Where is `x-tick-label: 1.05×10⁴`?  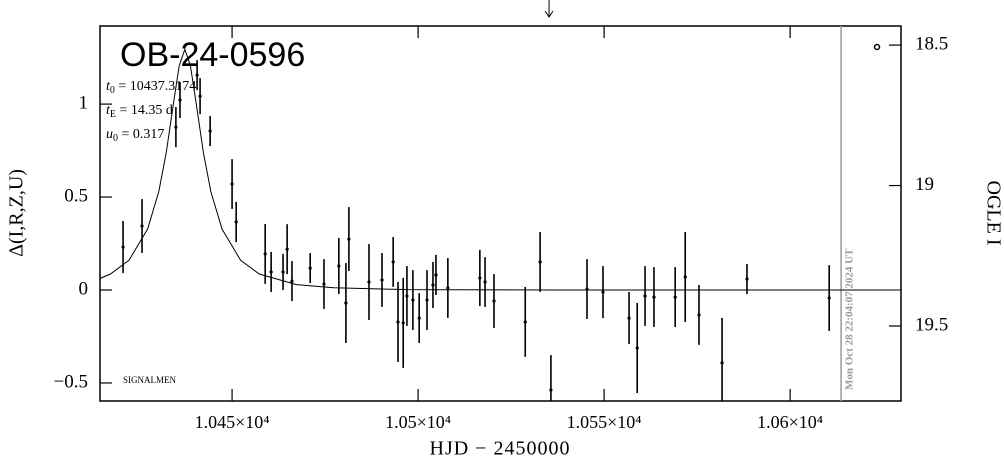
x-tick-label: 1.05×10⁴ is located at coordinates (418, 422).